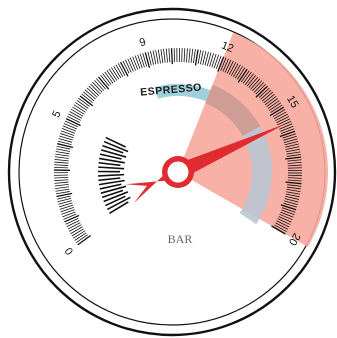 The image size is (337, 338). What do you see at coordinates (255, 198) in the screenshot?
I see `inner-arc-cool-tail` at bounding box center [255, 198].